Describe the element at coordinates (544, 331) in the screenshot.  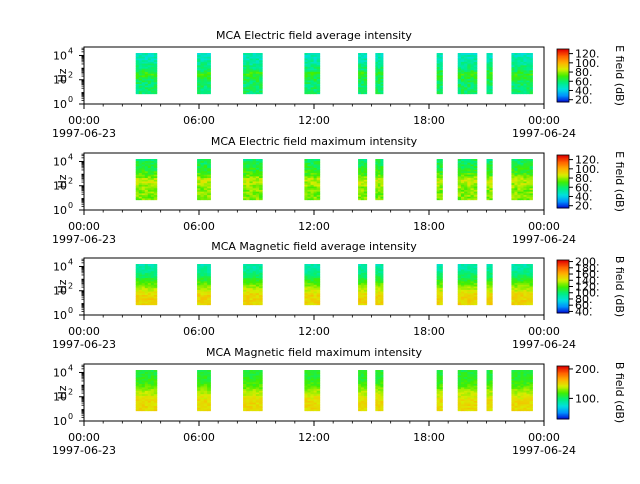
I see `x-tick-label-time: 00:00` at that location.